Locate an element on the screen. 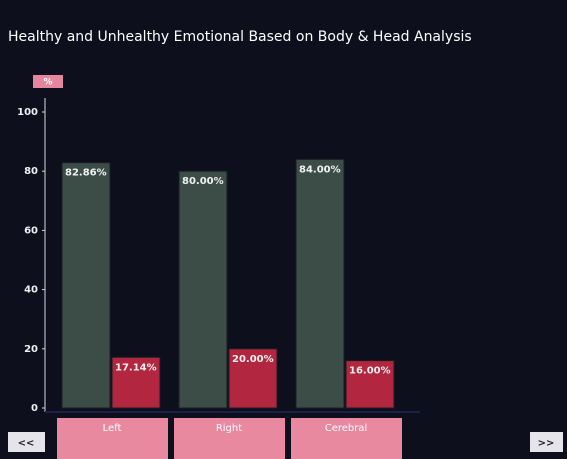  y-label-box is located at coordinates (48, 81).